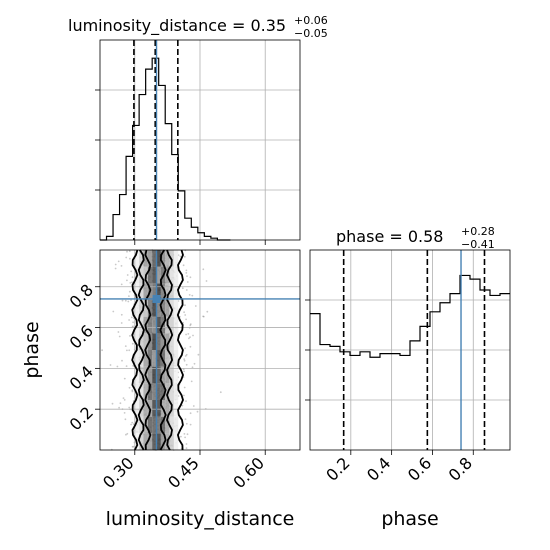 This screenshot has width=550, height=550. I want to click on quantile-lines-phase, so click(414, 350).